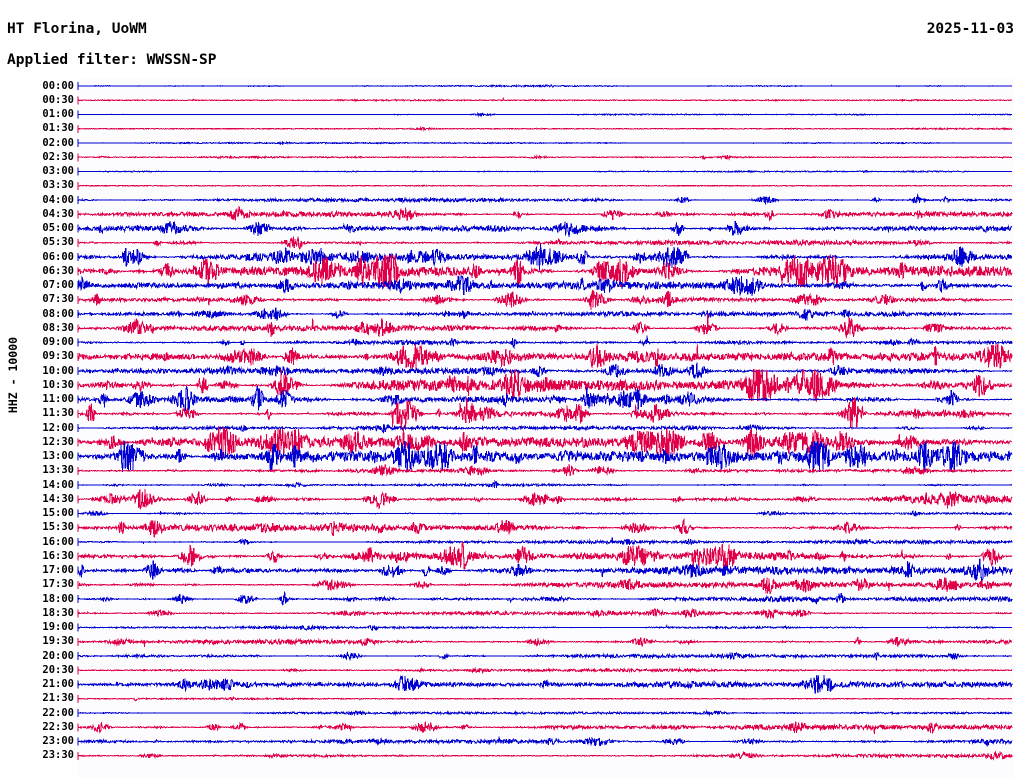 The width and height of the screenshot is (1024, 780). I want to click on time-label: 22:30, so click(58, 726).